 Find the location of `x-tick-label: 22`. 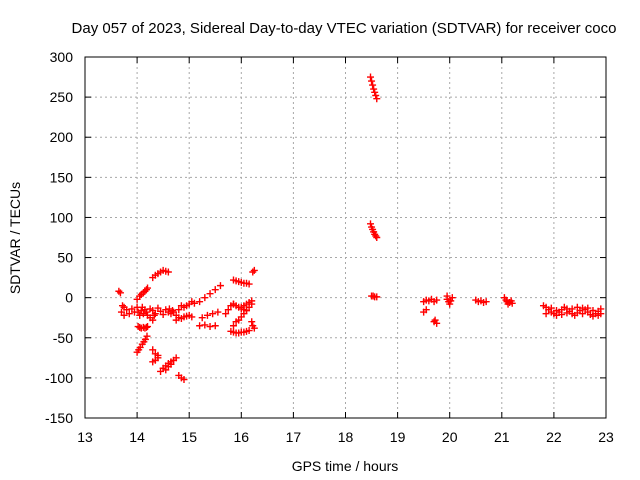

x-tick-label: 22 is located at coordinates (554, 437).